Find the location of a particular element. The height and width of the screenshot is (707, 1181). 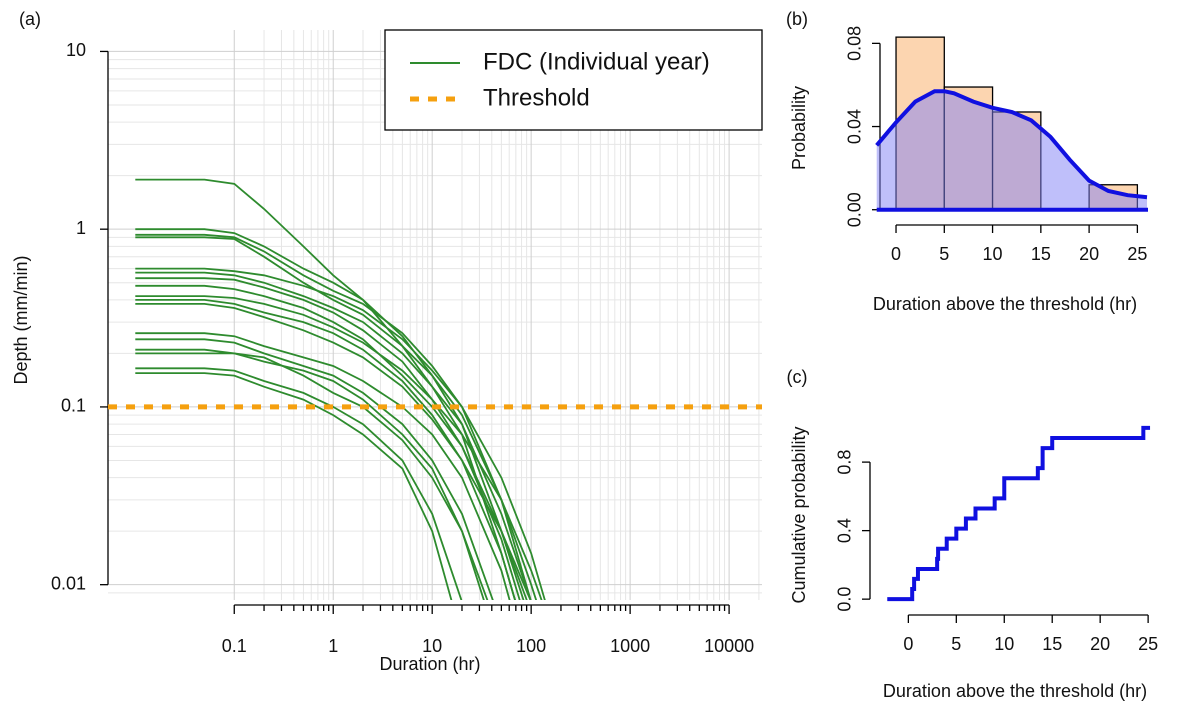

x-tick-label: 1 is located at coordinates (333, 646).